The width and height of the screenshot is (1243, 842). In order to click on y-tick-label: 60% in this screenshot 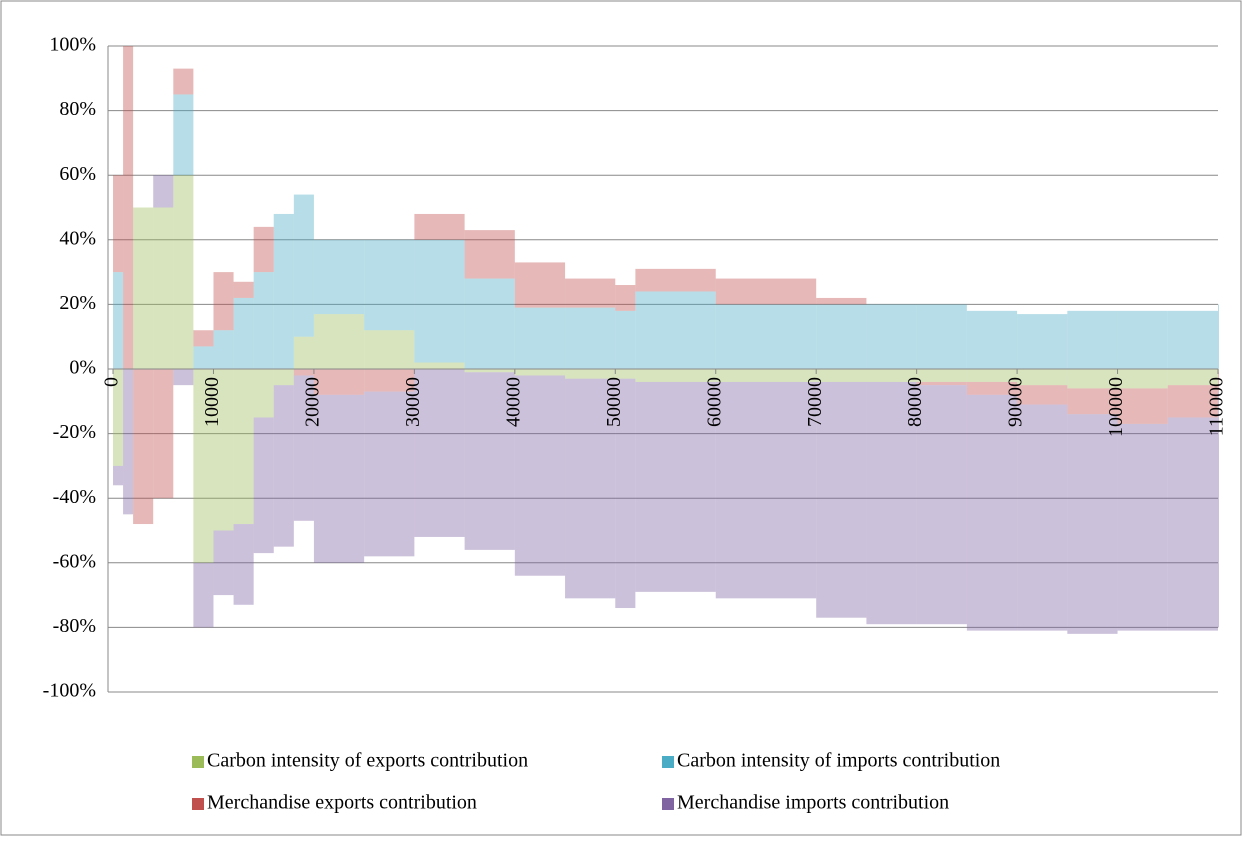, I will do `click(77, 174)`.